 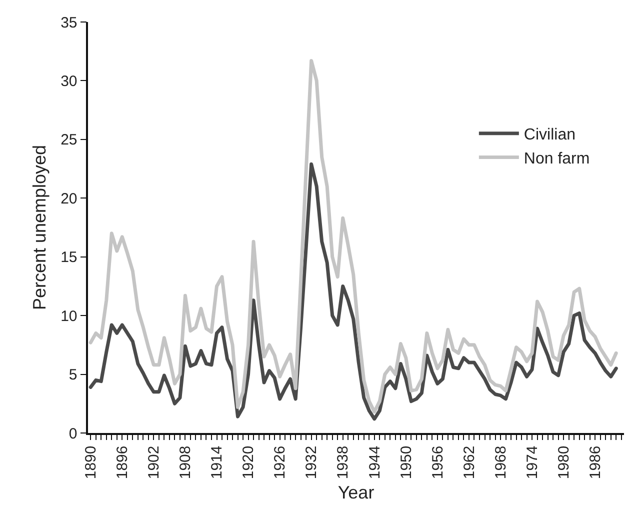 What do you see at coordinates (73, 433) in the screenshot?
I see `y-tick-label: 0` at bounding box center [73, 433].